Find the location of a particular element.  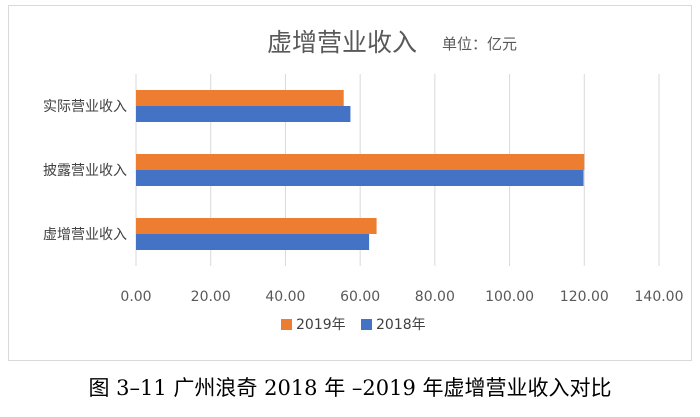

x-tick-label-5: 100.00 is located at coordinates (509, 297).